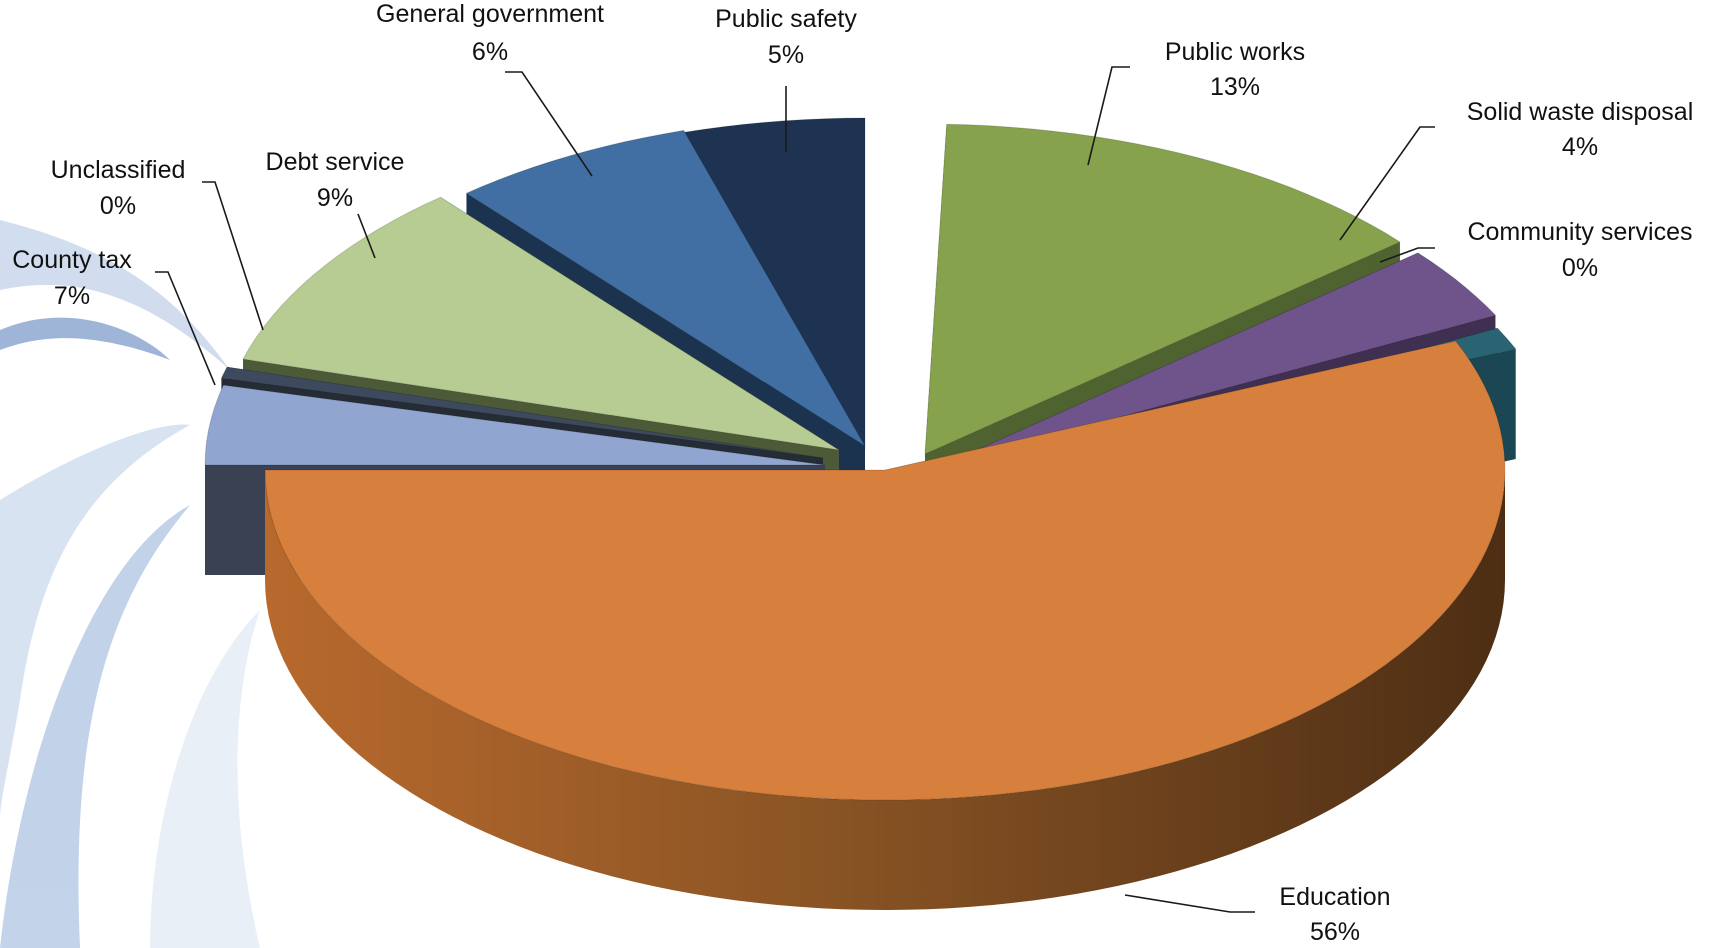 The height and width of the screenshot is (948, 1714). What do you see at coordinates (490, 14) in the screenshot?
I see `label-general-government: General government` at bounding box center [490, 14].